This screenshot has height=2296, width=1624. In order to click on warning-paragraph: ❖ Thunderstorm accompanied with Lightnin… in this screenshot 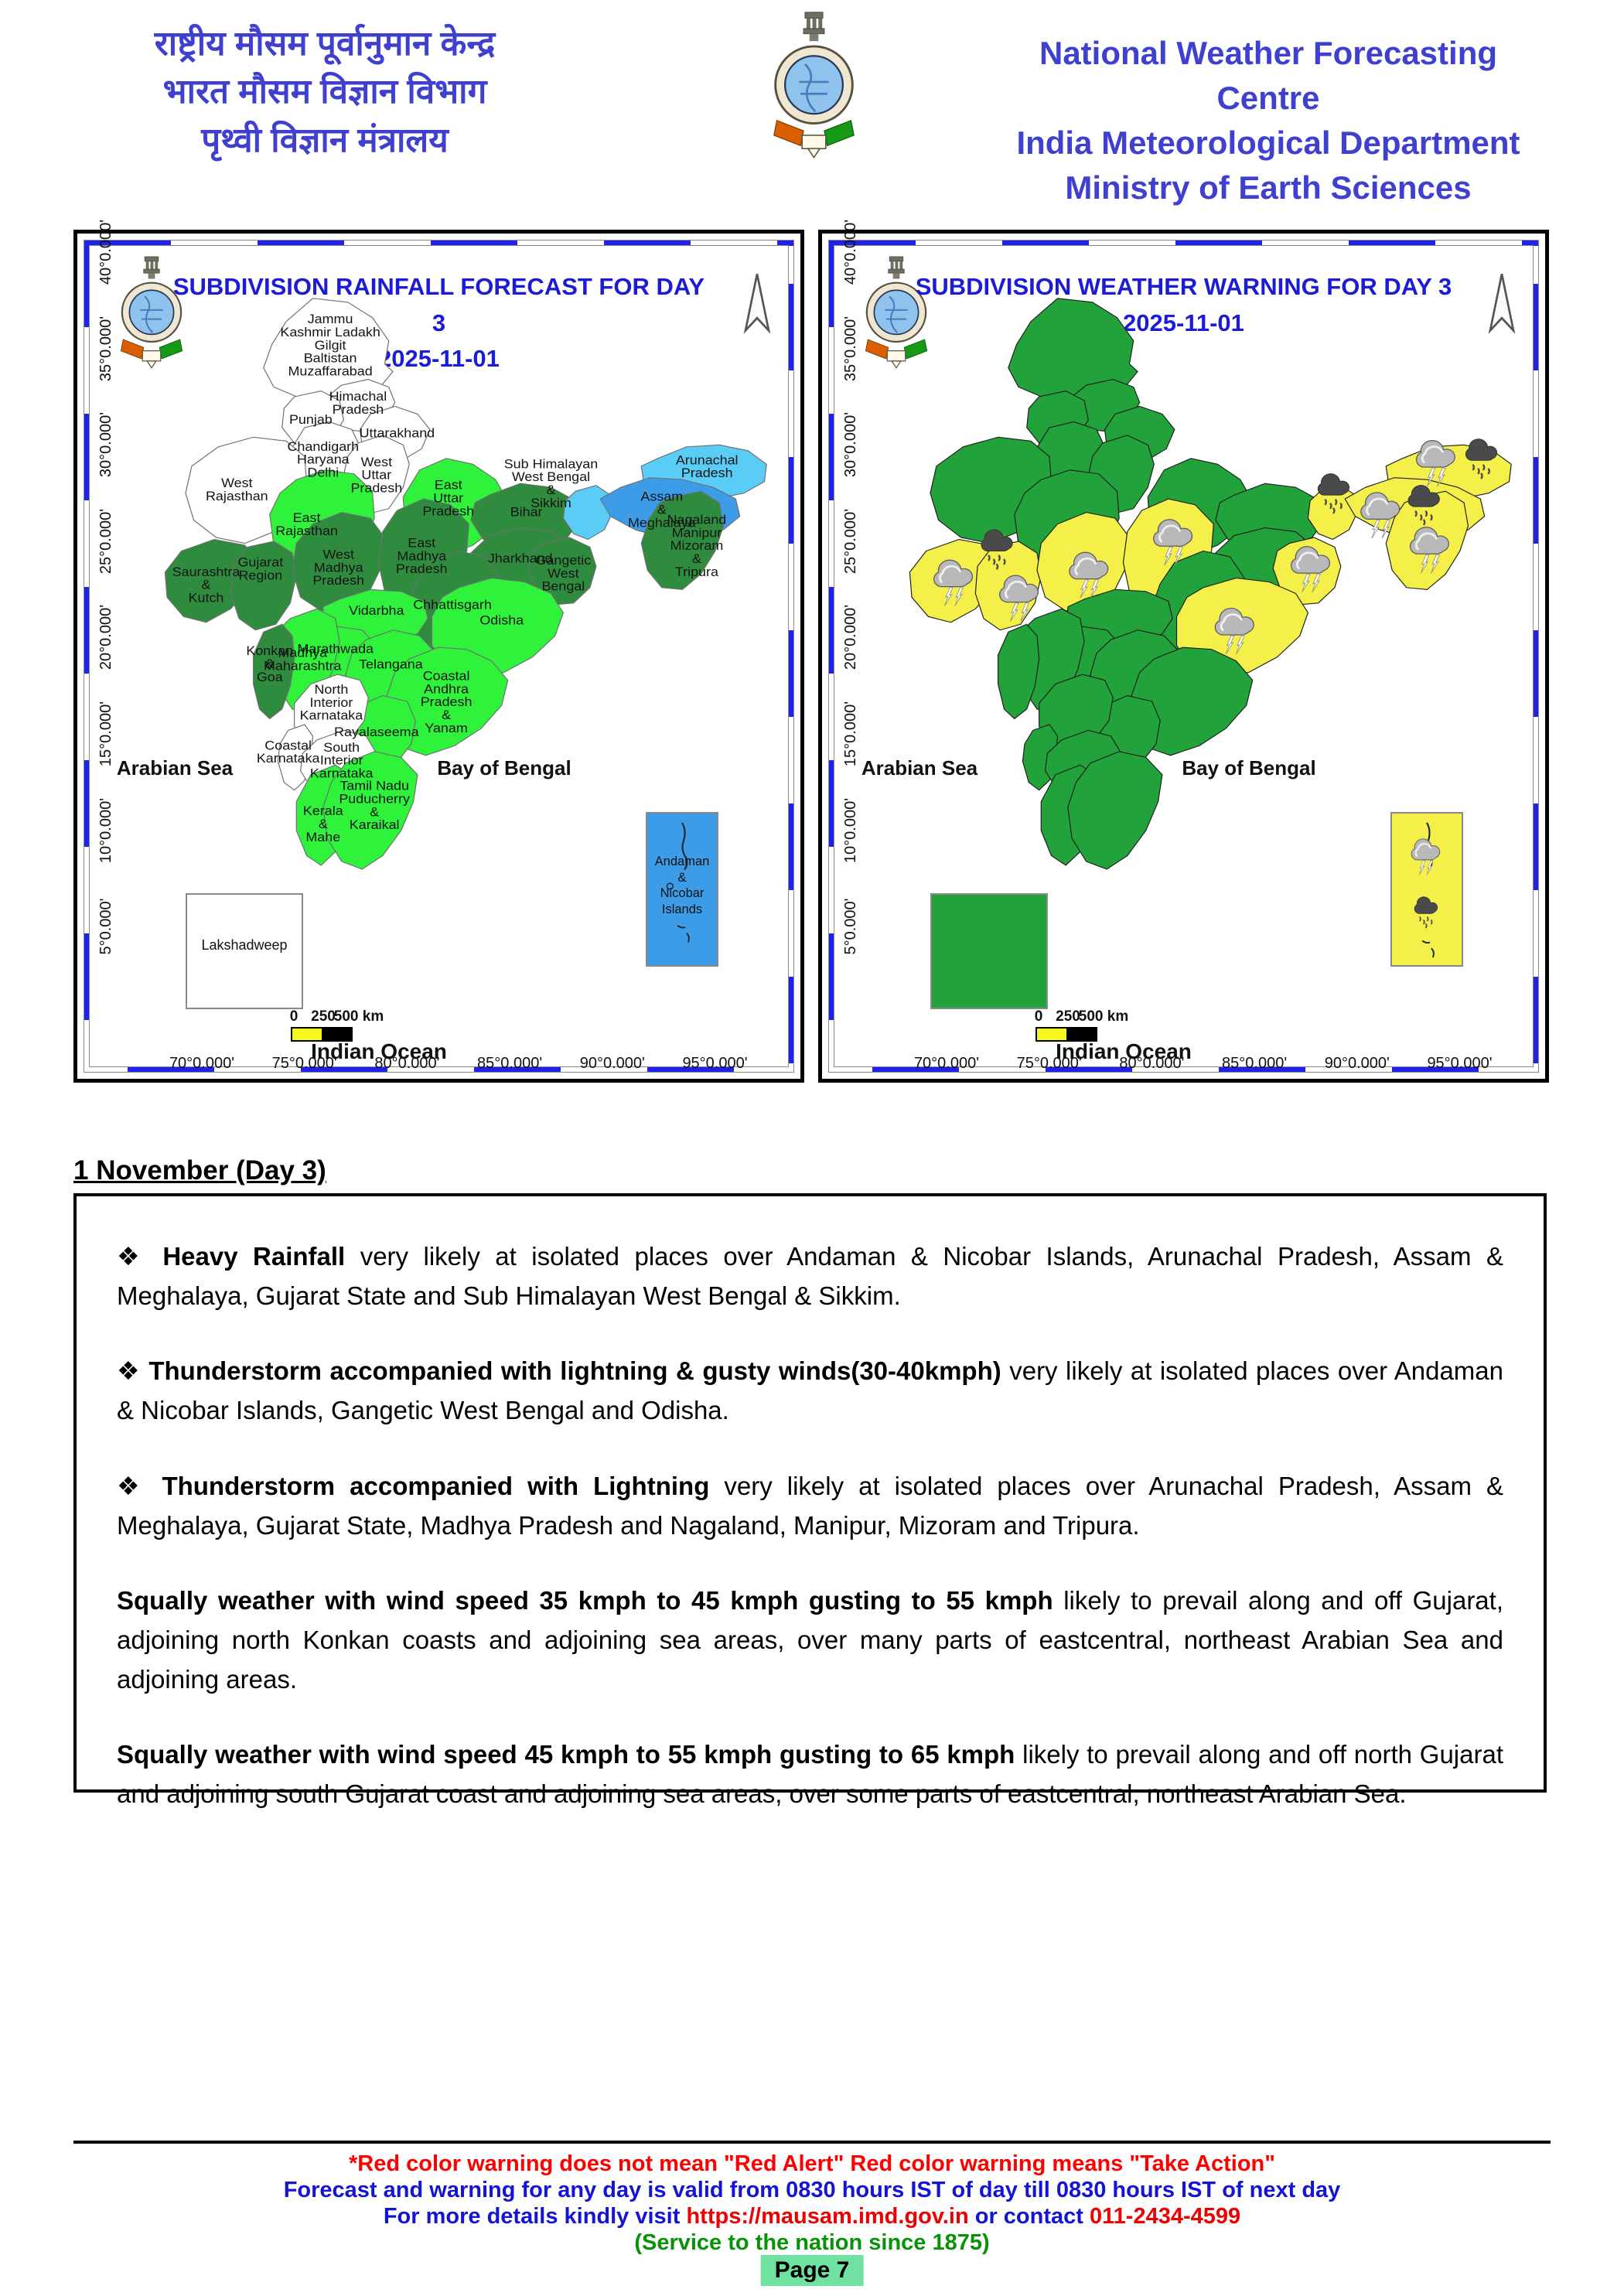, I will do `click(810, 1505)`.